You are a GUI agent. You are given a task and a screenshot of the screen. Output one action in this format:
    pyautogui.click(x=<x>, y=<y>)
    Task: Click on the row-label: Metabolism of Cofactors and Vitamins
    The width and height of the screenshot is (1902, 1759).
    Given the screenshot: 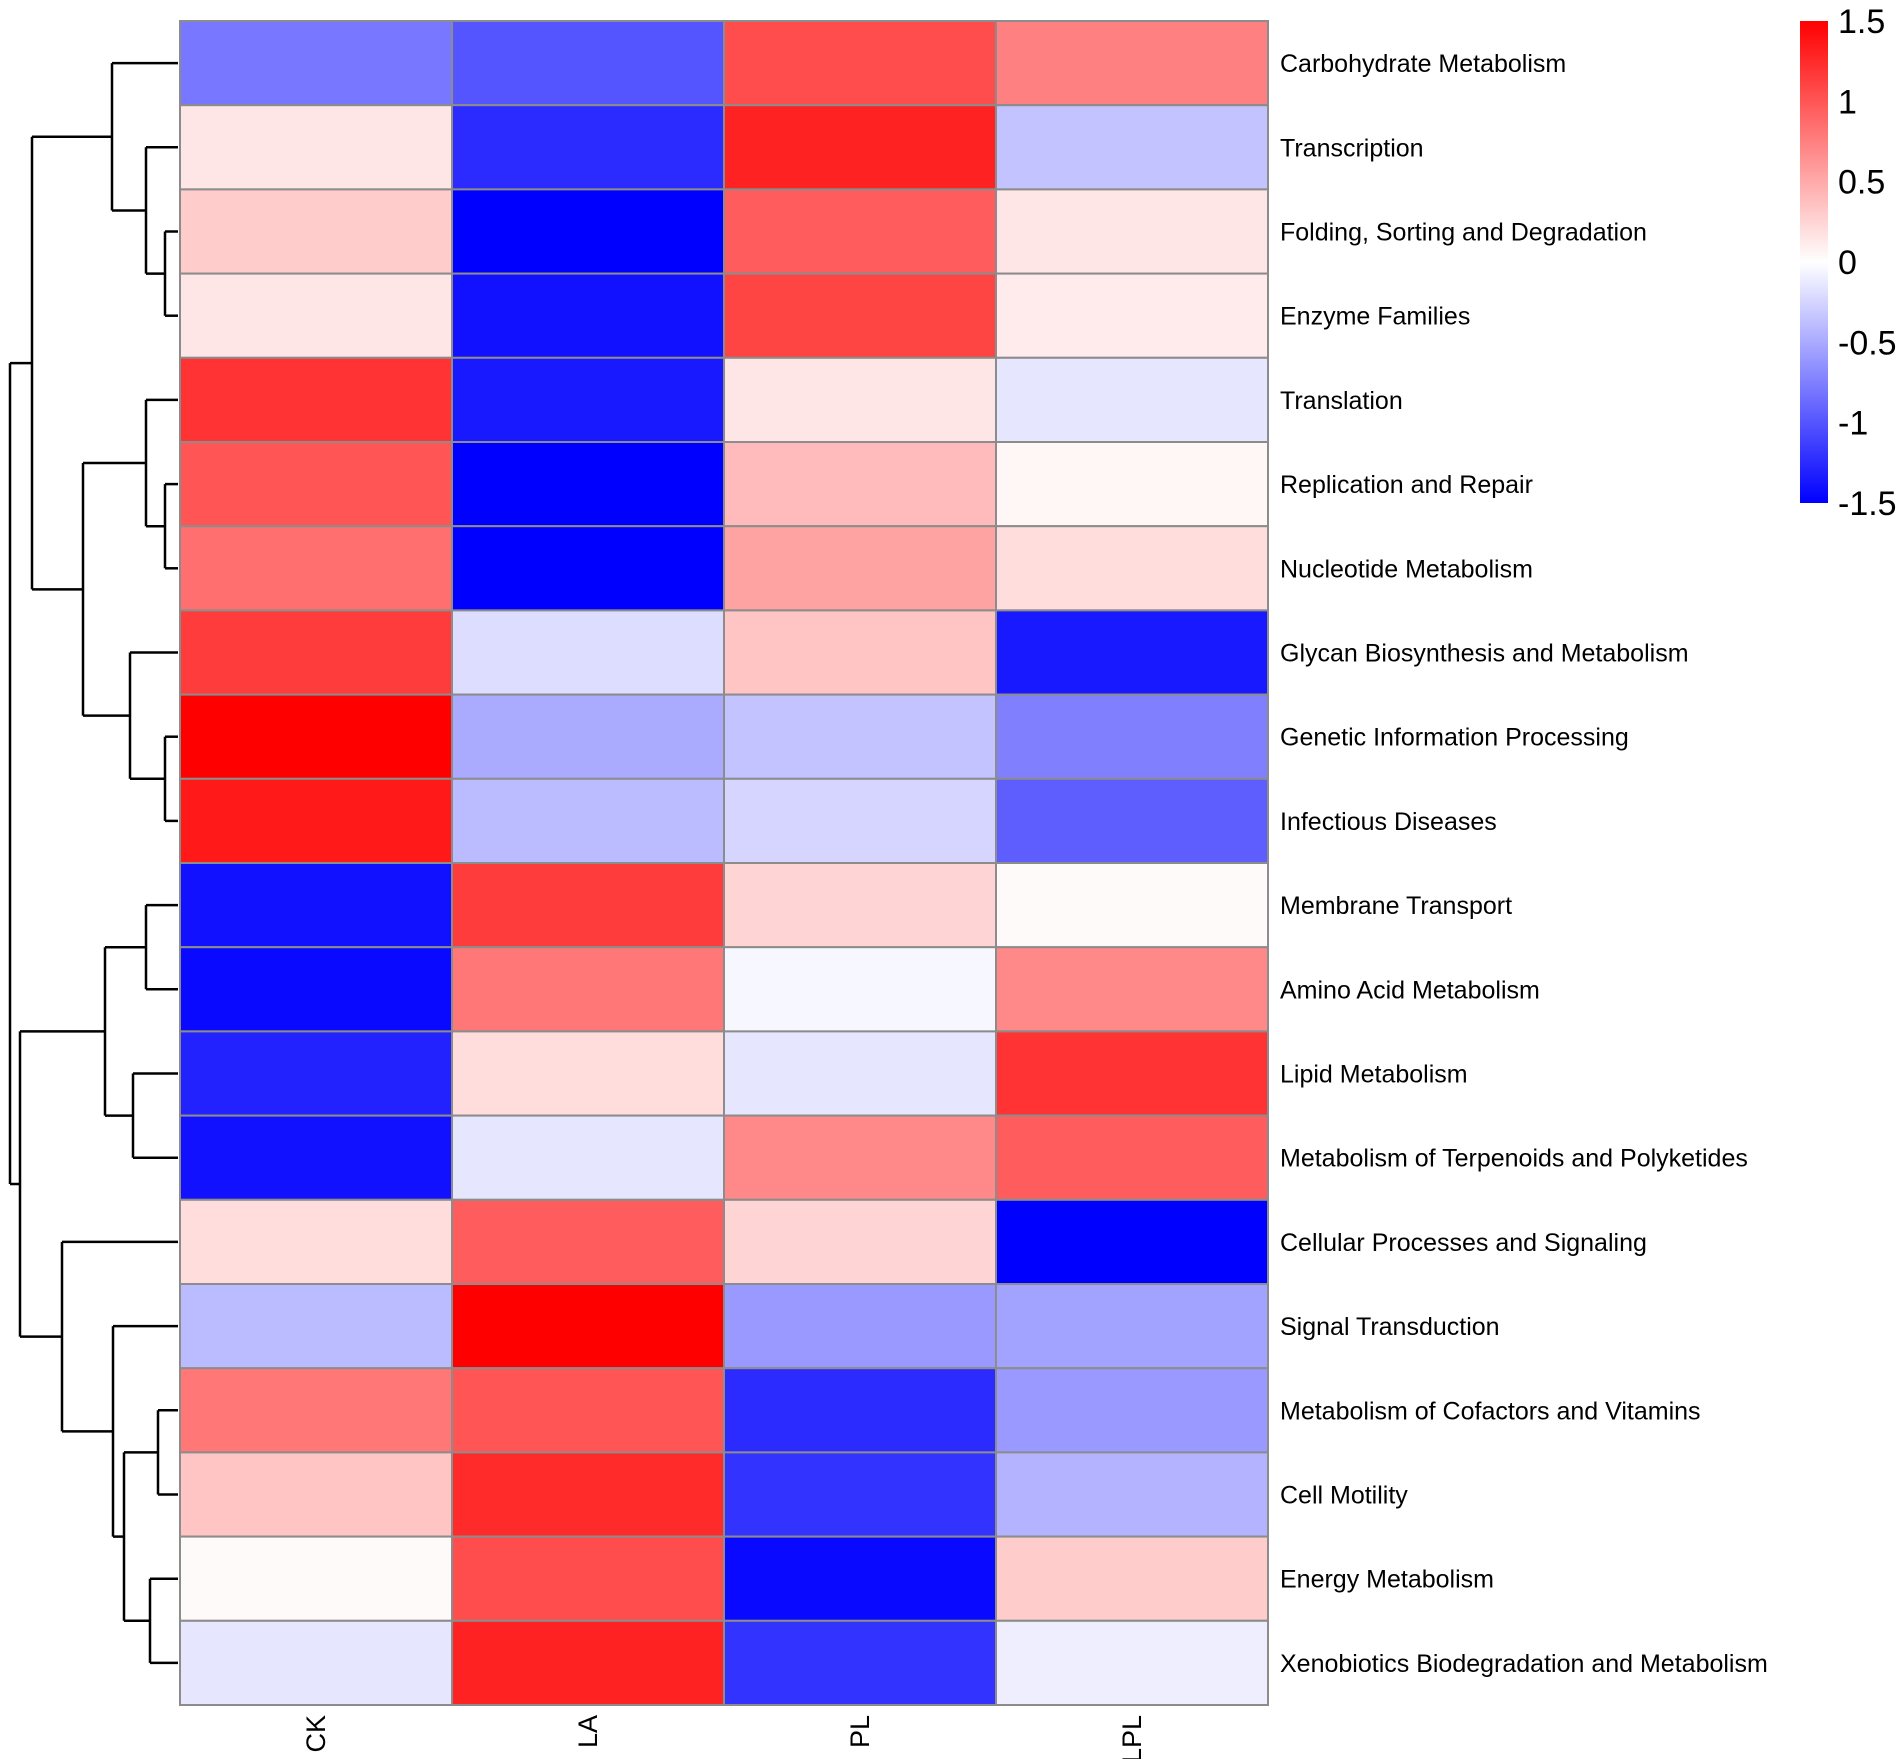 What is the action you would take?
    pyautogui.click(x=1490, y=1411)
    